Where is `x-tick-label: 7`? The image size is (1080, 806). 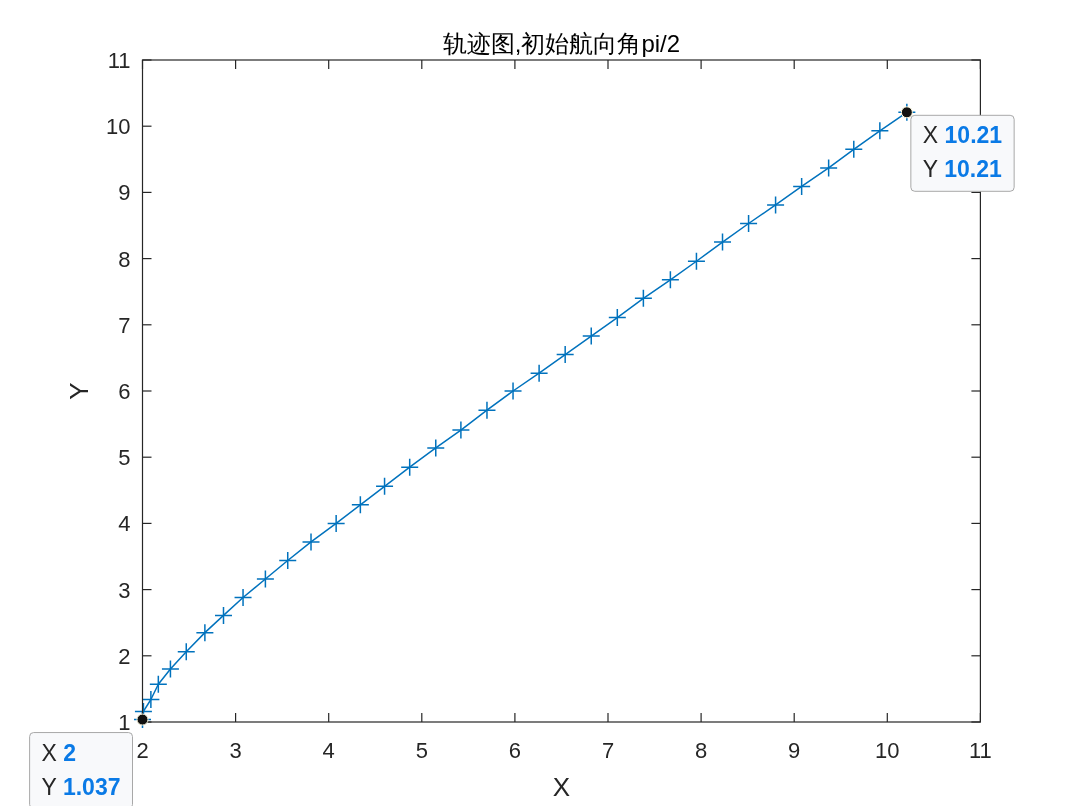
x-tick-label: 7 is located at coordinates (608, 750).